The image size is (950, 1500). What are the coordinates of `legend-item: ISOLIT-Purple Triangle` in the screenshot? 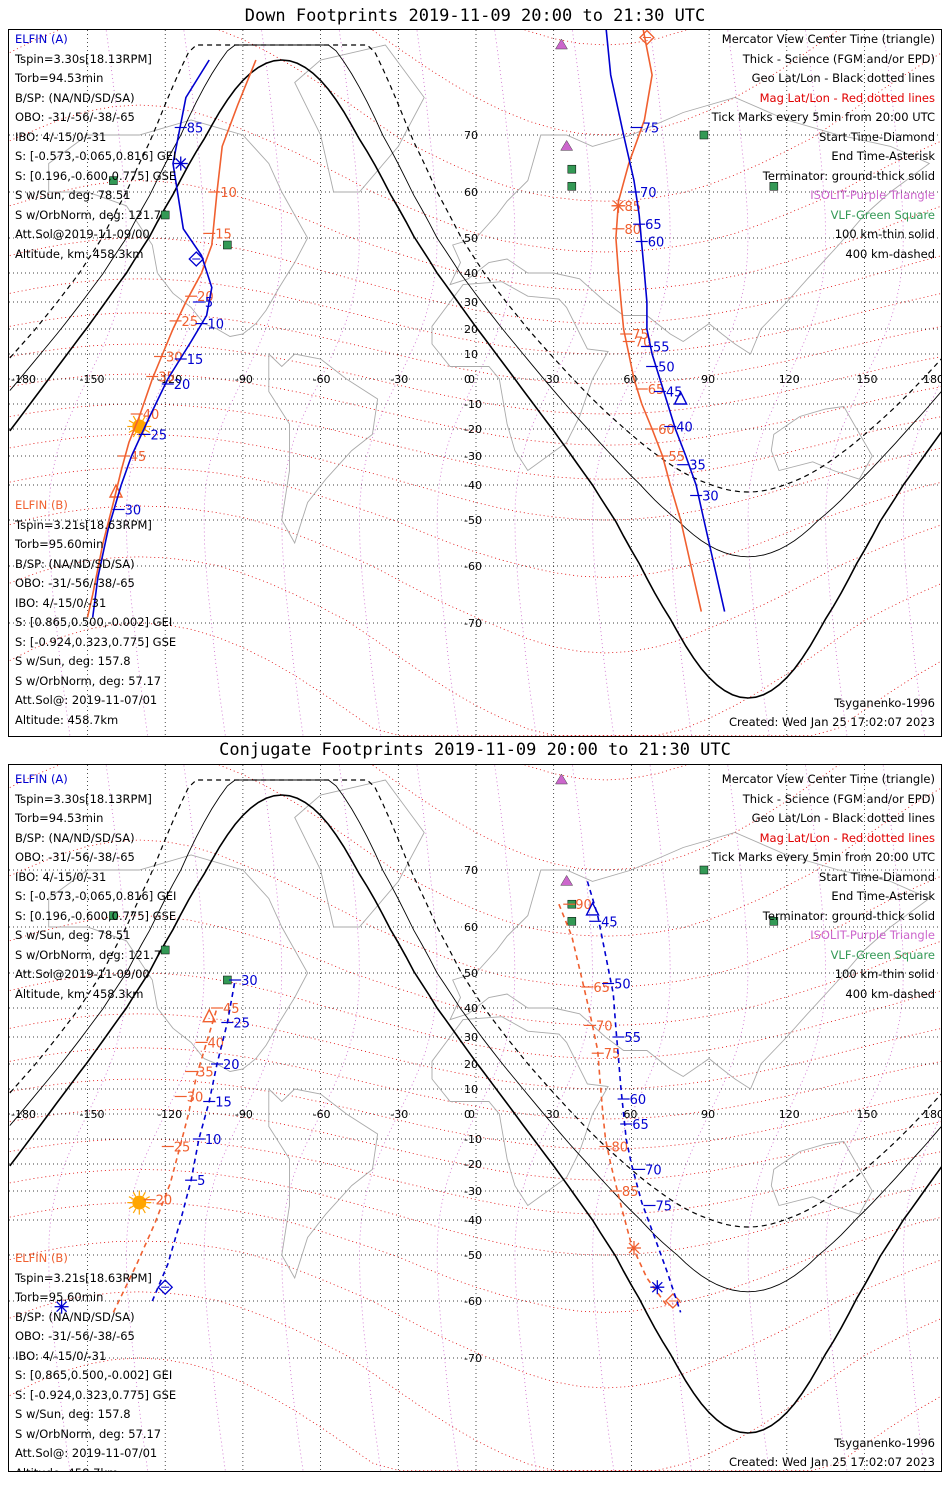 It's located at (872, 195).